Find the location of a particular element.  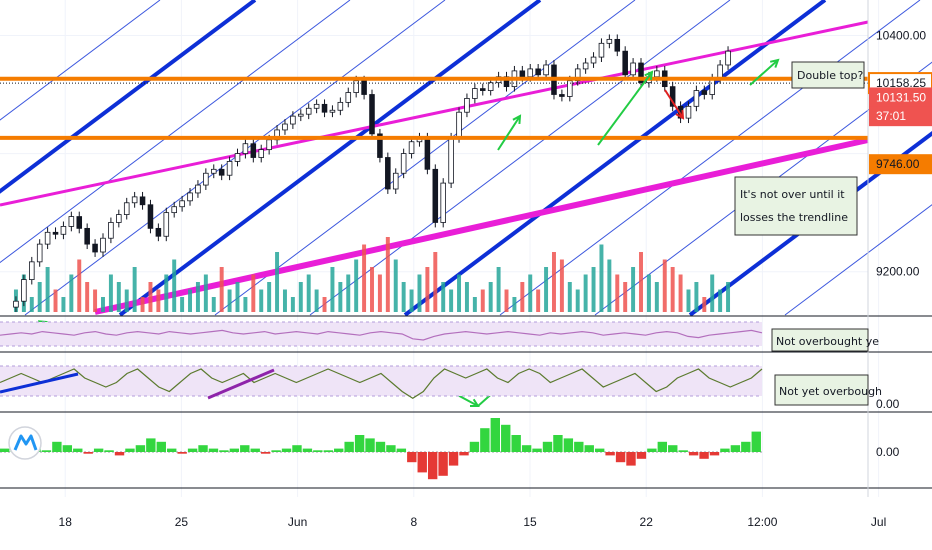

price-tag-2: 37:01 is located at coordinates (900, 116).